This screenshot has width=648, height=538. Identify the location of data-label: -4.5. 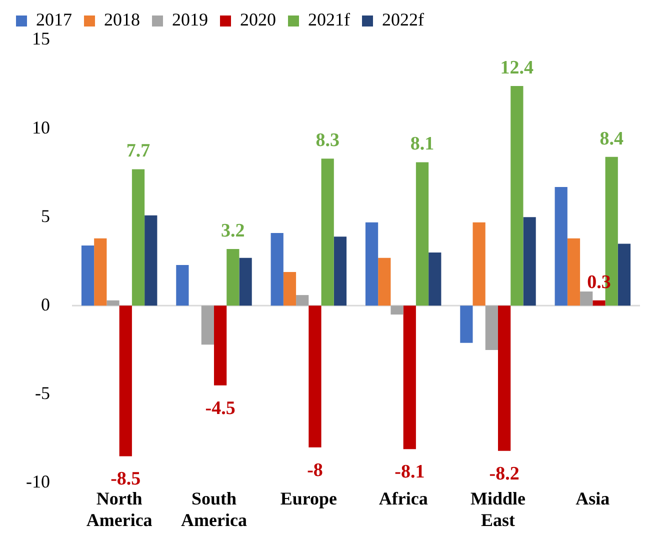
(220, 408).